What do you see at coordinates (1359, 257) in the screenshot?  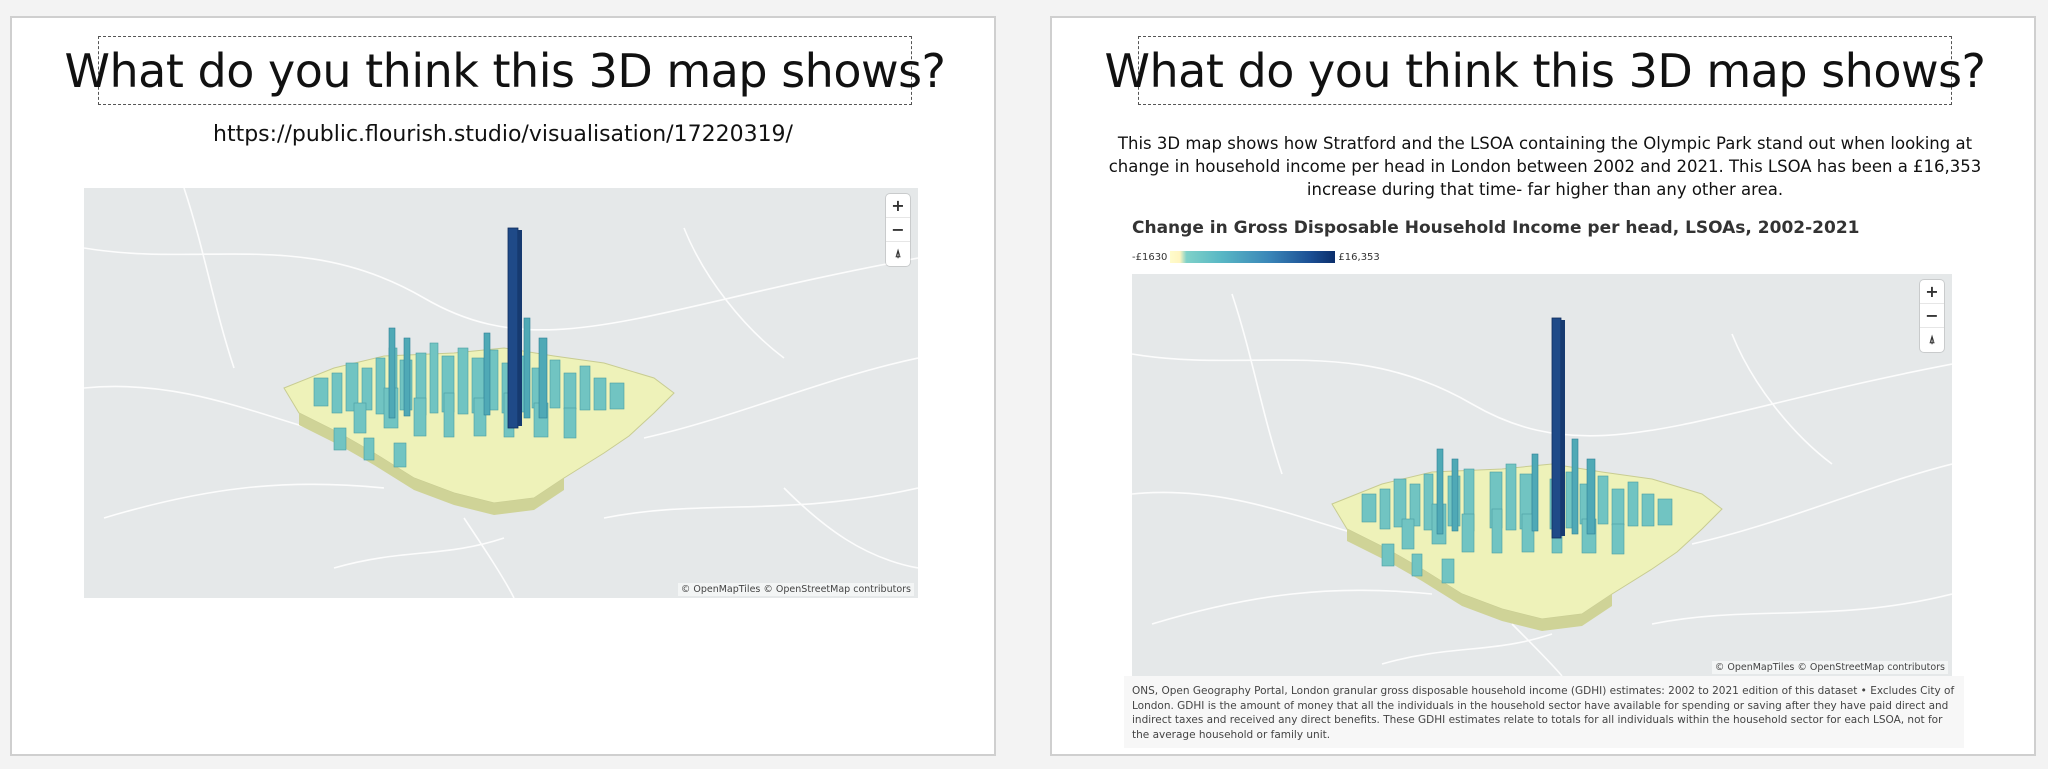 I see `legend-max-label: £16,353` at bounding box center [1359, 257].